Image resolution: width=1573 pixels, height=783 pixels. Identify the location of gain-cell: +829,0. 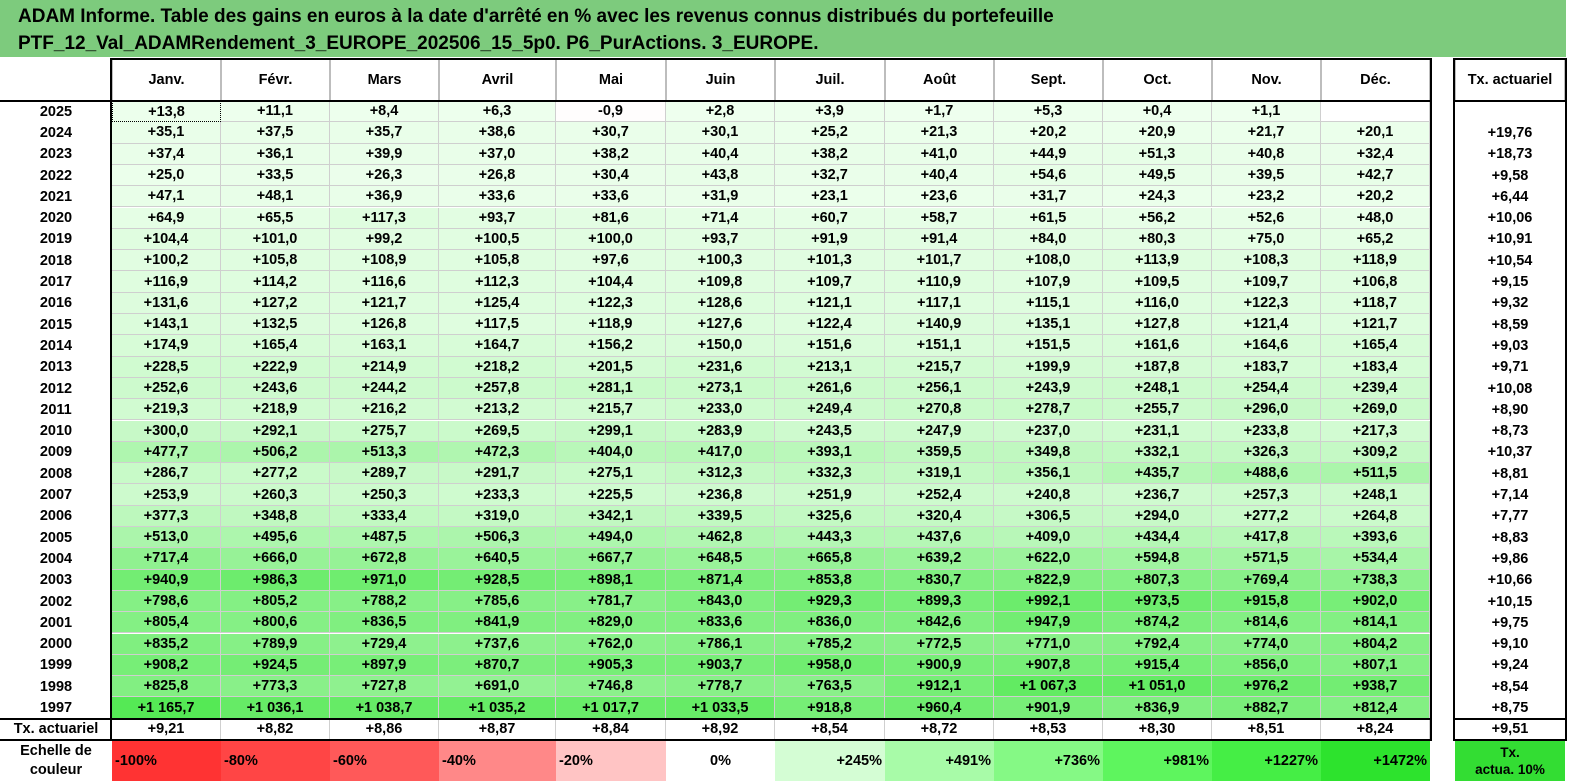
(611, 623).